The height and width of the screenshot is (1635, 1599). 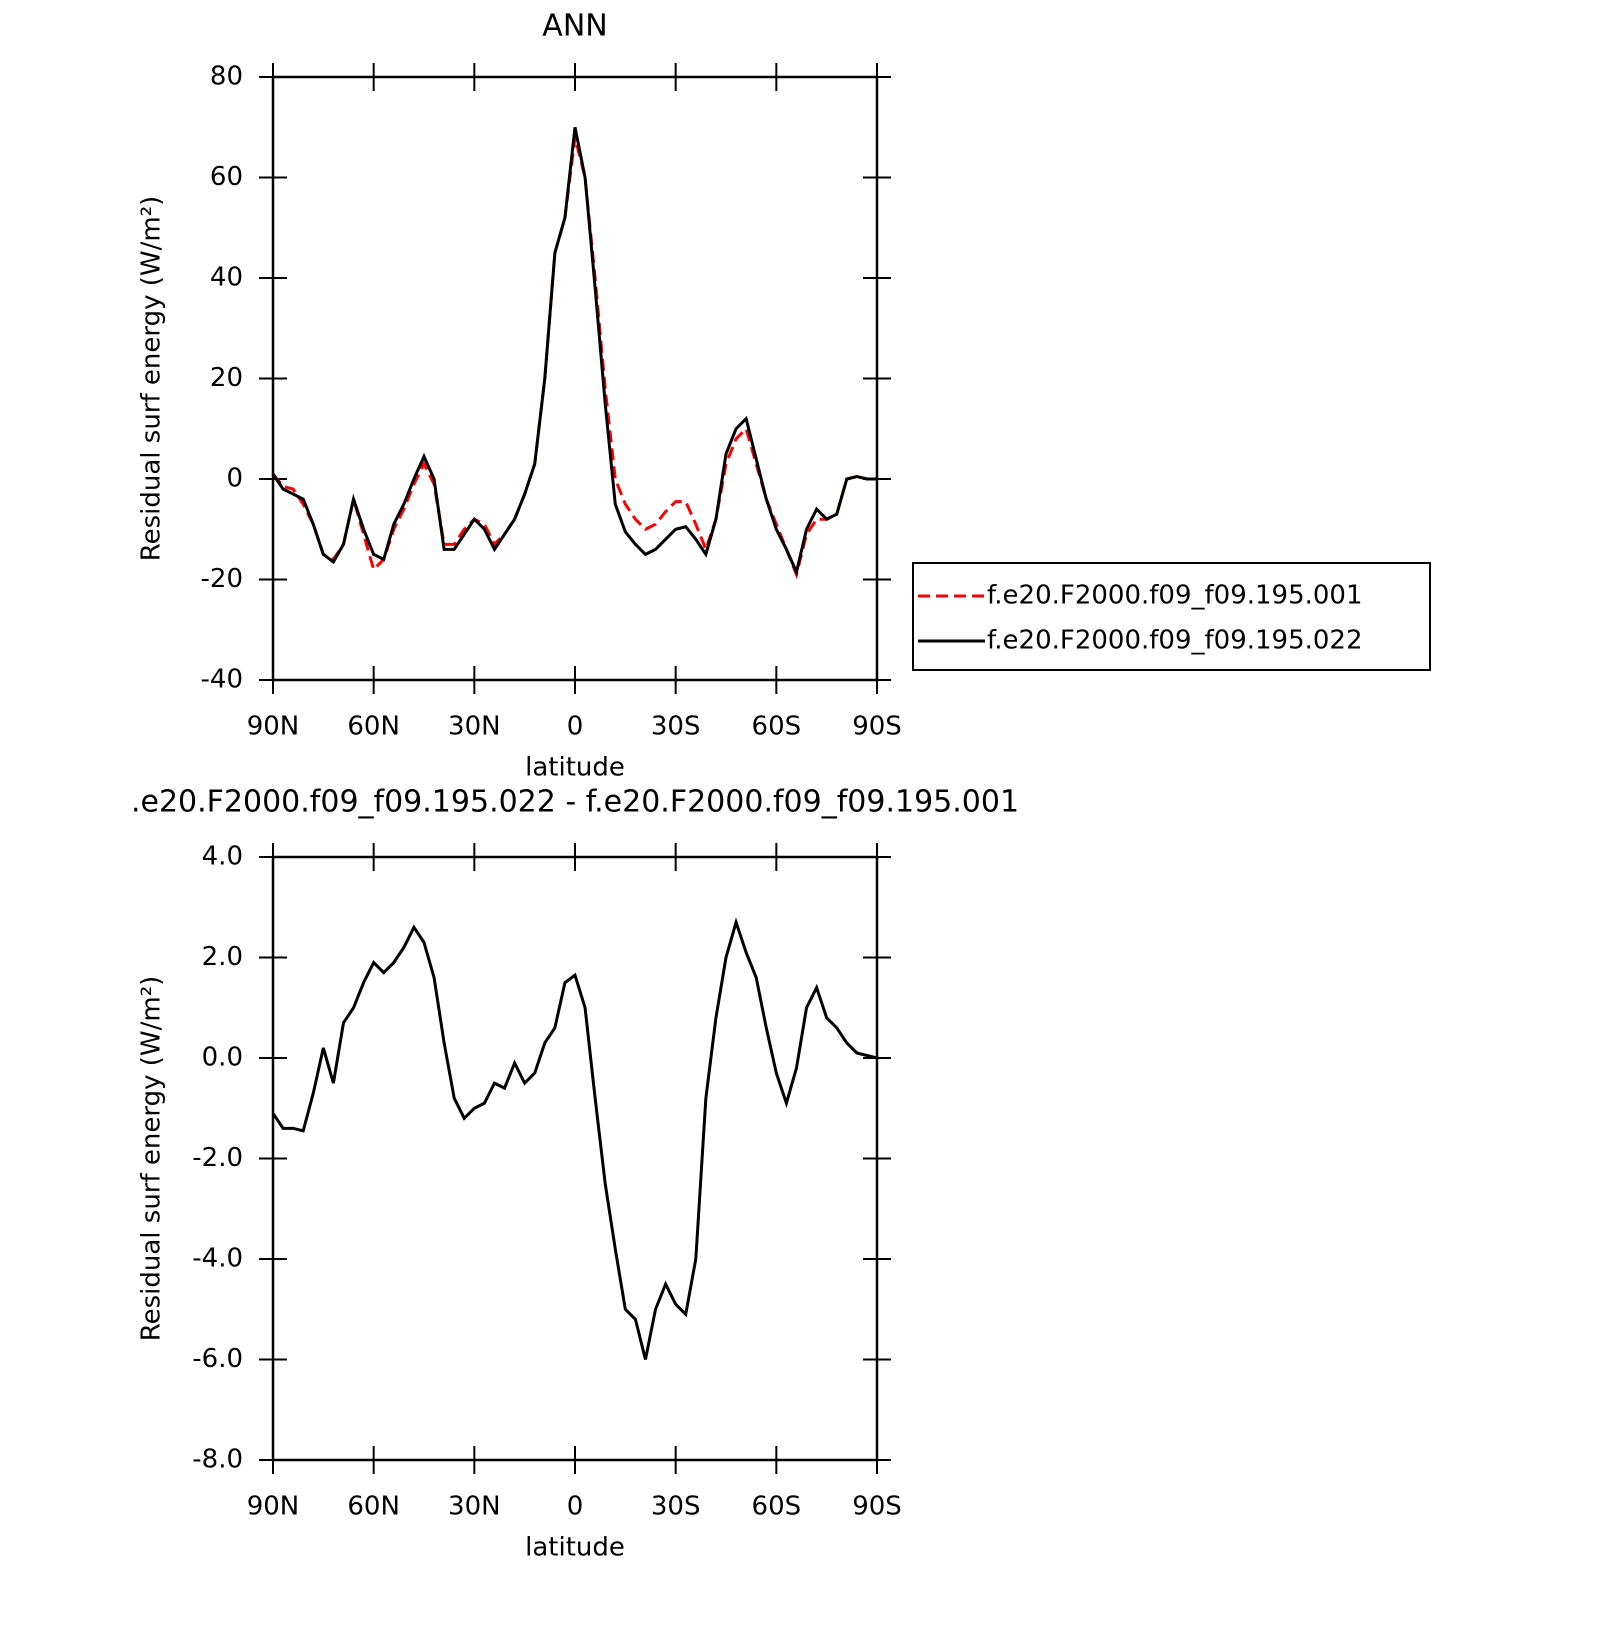 What do you see at coordinates (1175, 596) in the screenshot?
I see `legend-label: f.e20.F2000.f09_f09.195.001` at bounding box center [1175, 596].